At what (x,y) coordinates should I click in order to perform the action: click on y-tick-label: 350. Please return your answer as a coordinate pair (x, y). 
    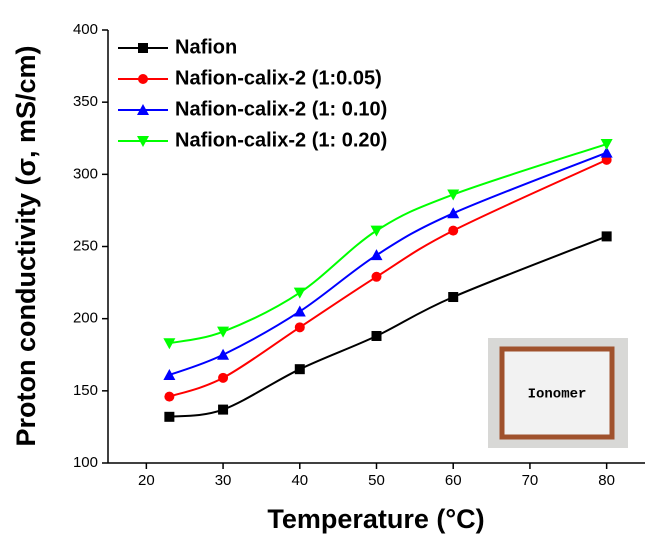
    Looking at the image, I should click on (85, 101).